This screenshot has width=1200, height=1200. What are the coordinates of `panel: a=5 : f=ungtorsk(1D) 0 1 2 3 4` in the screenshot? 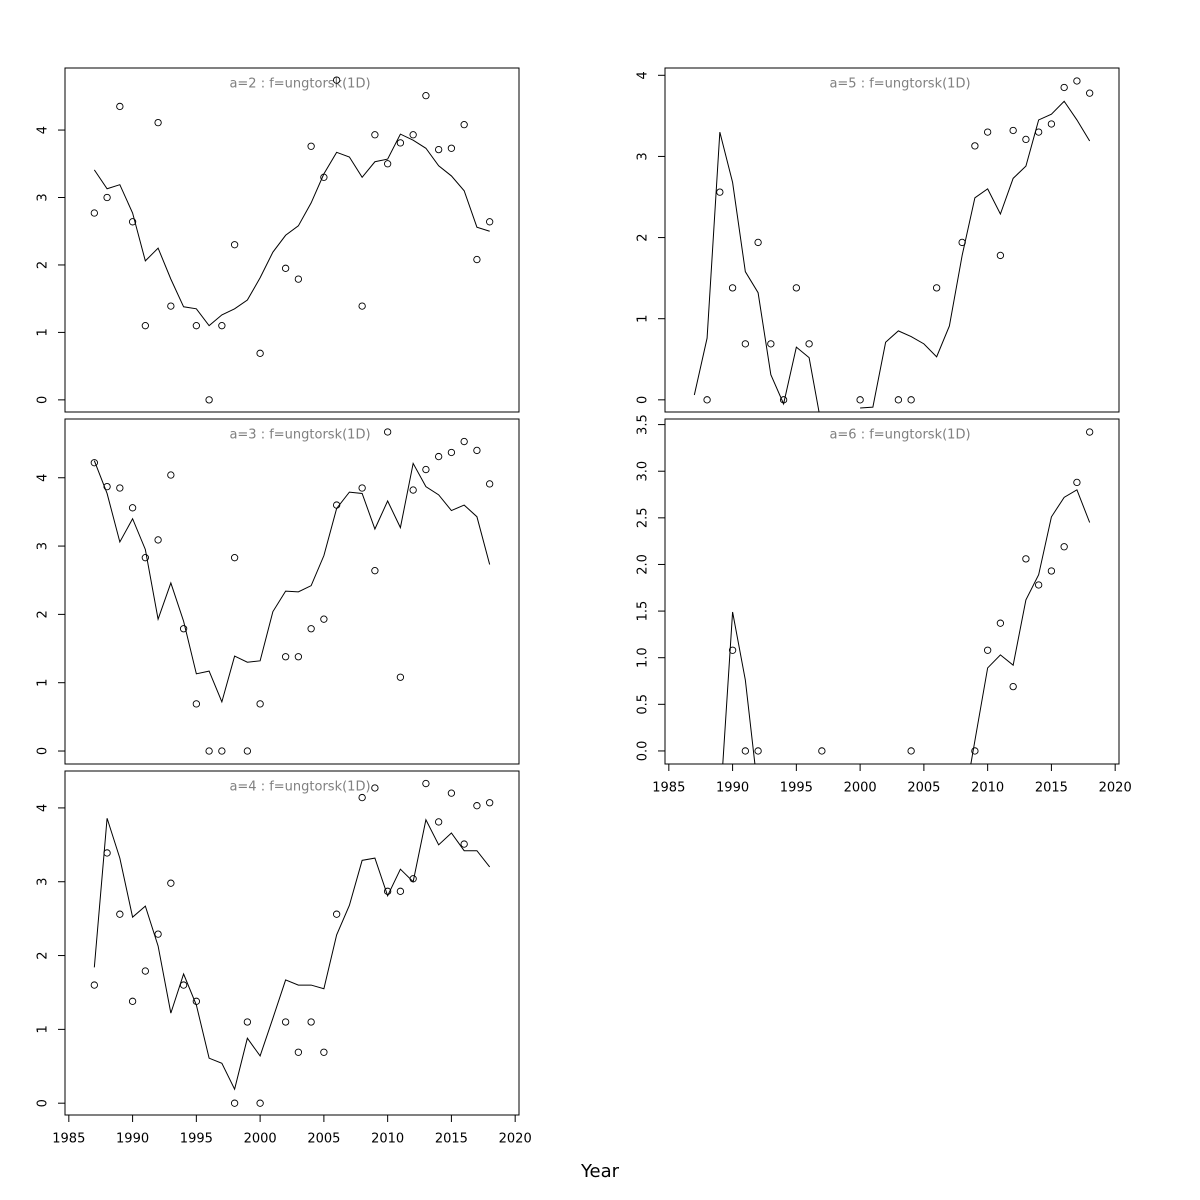 It's located at (878, 240).